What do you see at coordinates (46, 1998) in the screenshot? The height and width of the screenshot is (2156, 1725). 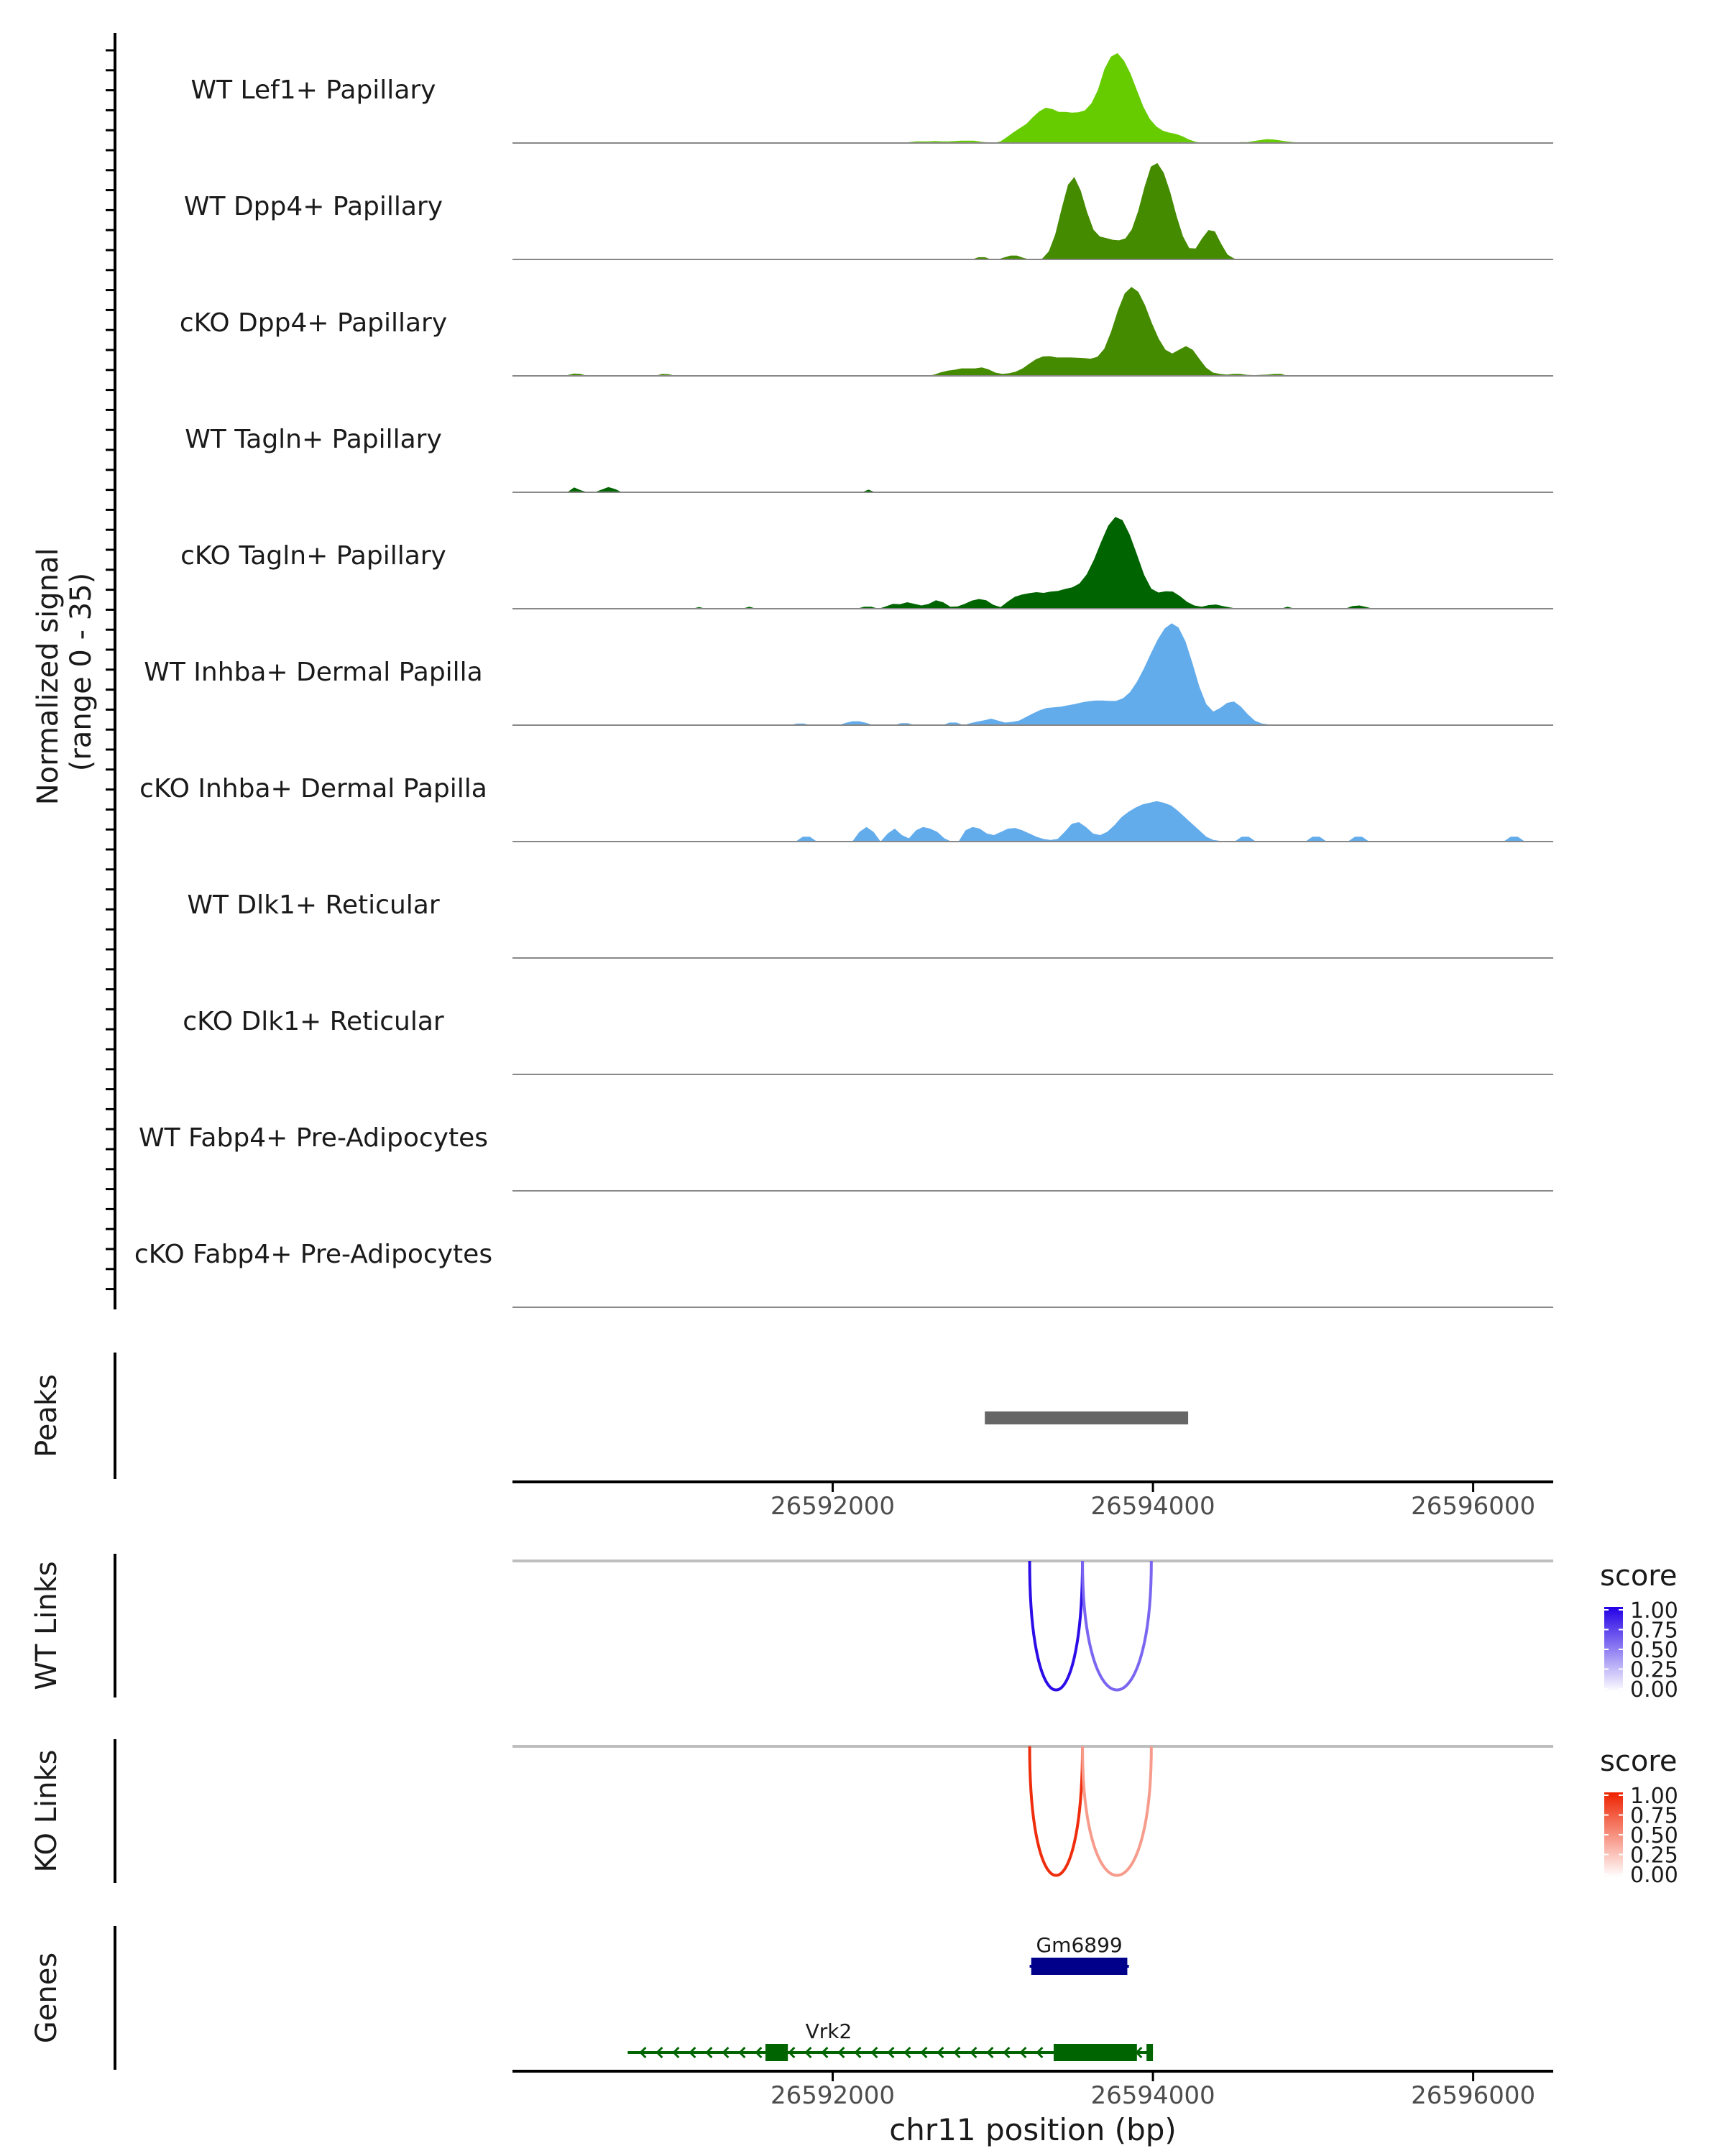 I see `genes-label: Genes` at bounding box center [46, 1998].